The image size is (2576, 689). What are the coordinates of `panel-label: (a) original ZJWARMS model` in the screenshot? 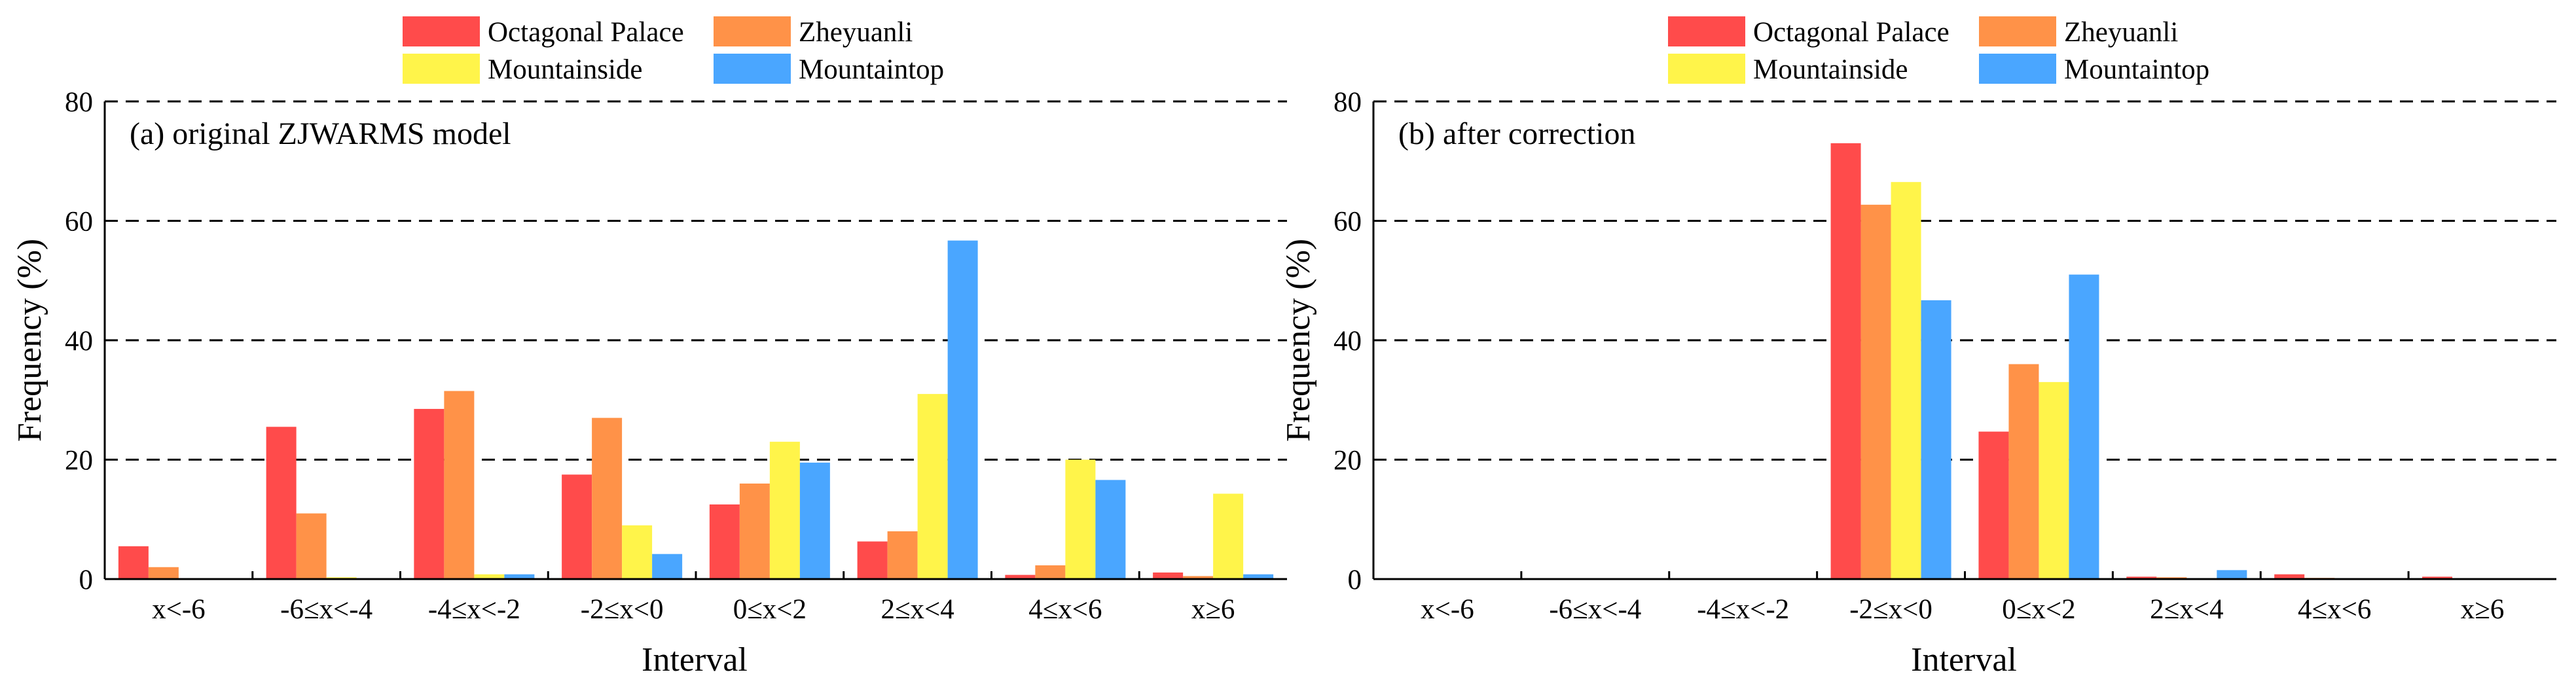 It's located at (320, 133).